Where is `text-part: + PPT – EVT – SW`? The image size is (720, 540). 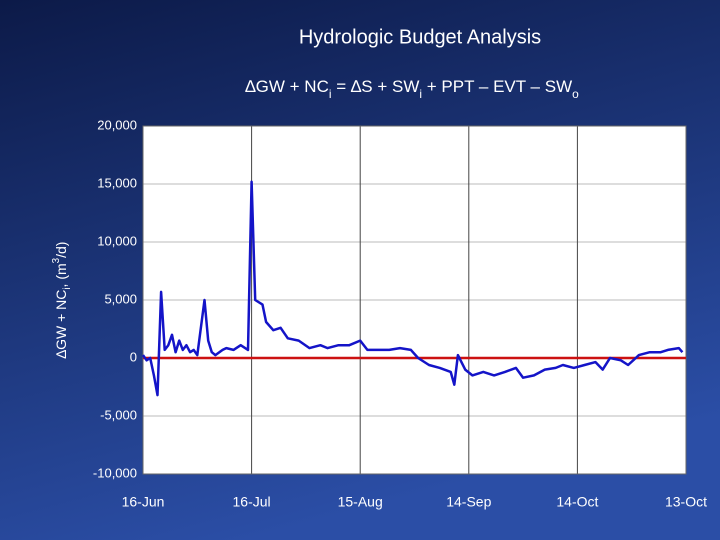 text-part: + PPT – EVT – SW is located at coordinates (497, 86).